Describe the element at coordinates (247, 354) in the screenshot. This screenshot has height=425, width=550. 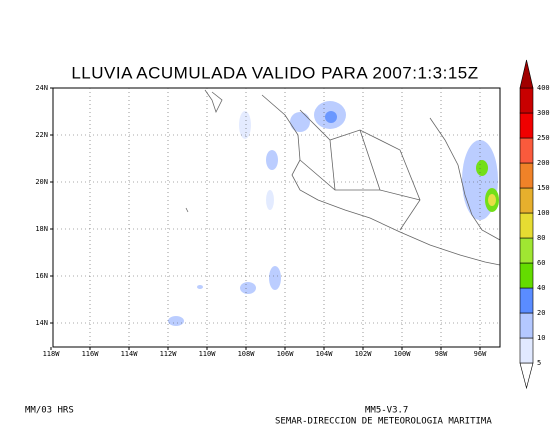
I see `lon-label: 108W` at that location.